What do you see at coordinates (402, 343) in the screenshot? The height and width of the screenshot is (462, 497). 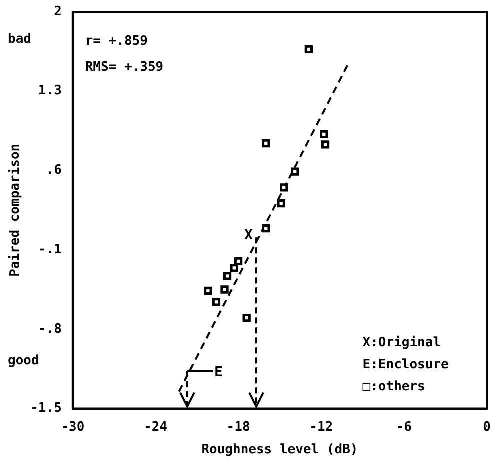 I see `annotation: X:Original` at bounding box center [402, 343].